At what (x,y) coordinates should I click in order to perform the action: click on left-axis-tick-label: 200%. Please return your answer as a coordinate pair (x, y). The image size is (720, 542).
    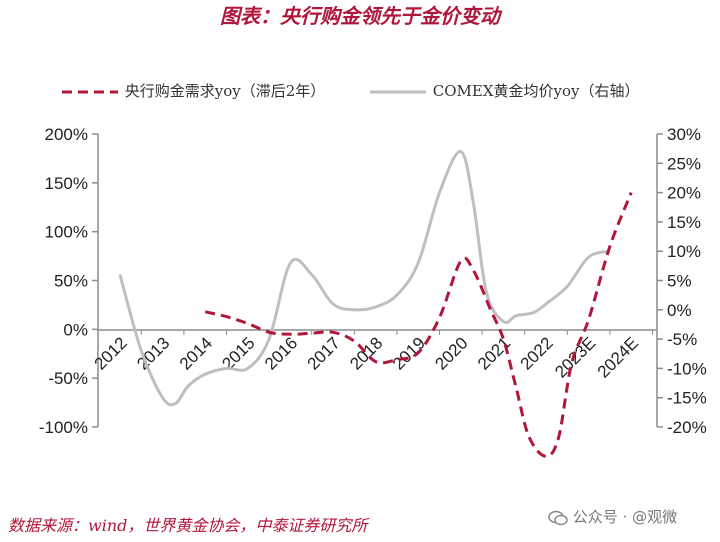
    Looking at the image, I should click on (66, 134).